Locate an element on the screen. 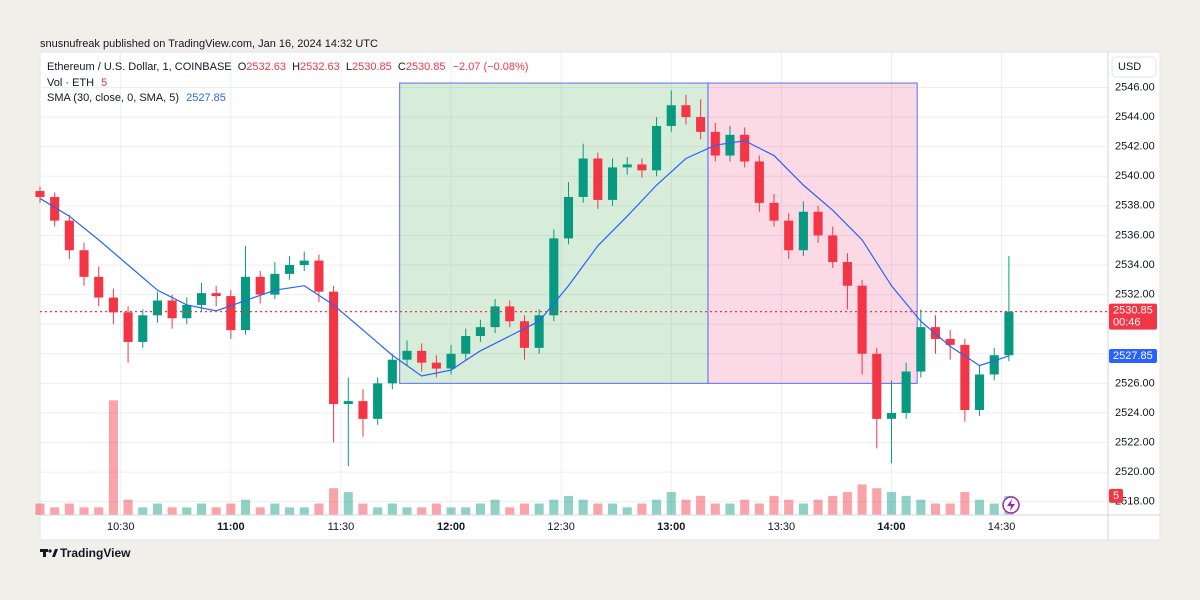 This screenshot has height=600, width=1200. alert-icon is located at coordinates (1011, 505).